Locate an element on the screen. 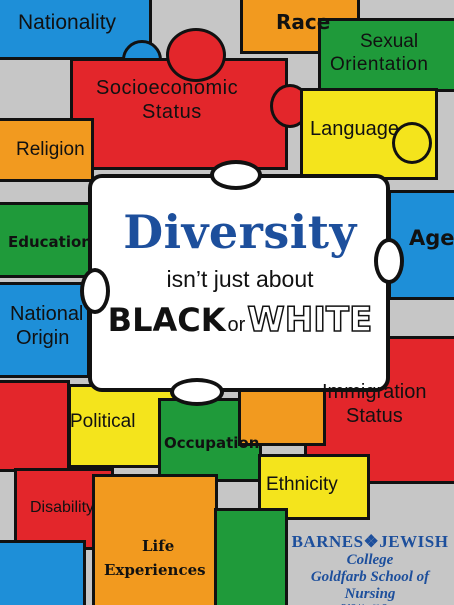 This screenshot has width=454, height=605. puzzle-piece-life-experiences is located at coordinates (155, 539).